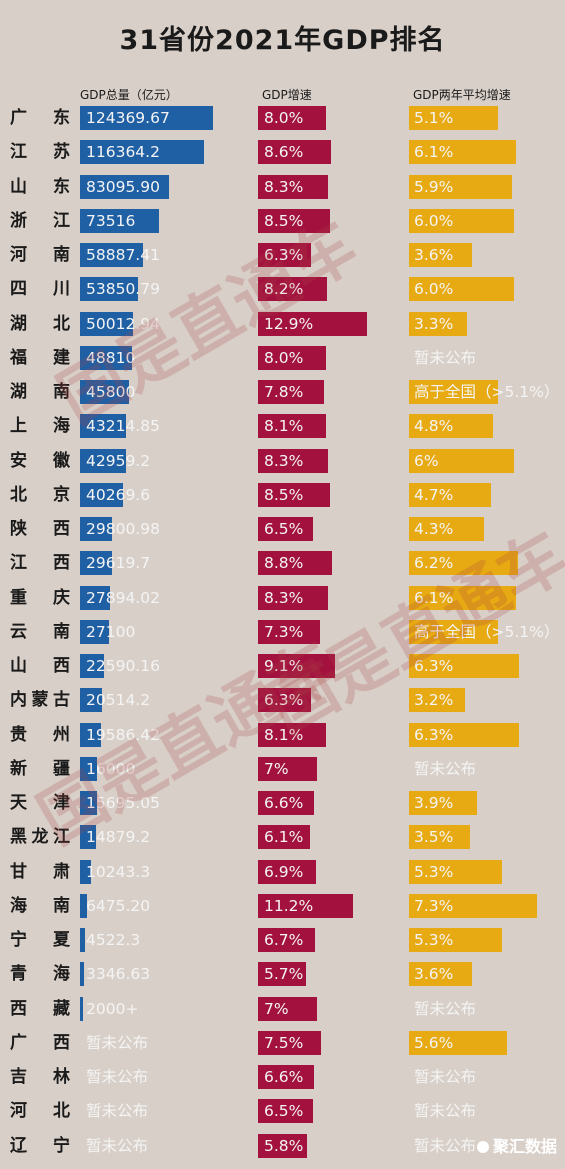 The image size is (565, 1169). Describe the element at coordinates (40, 323) in the screenshot. I see `province-label: 湖北` at that location.